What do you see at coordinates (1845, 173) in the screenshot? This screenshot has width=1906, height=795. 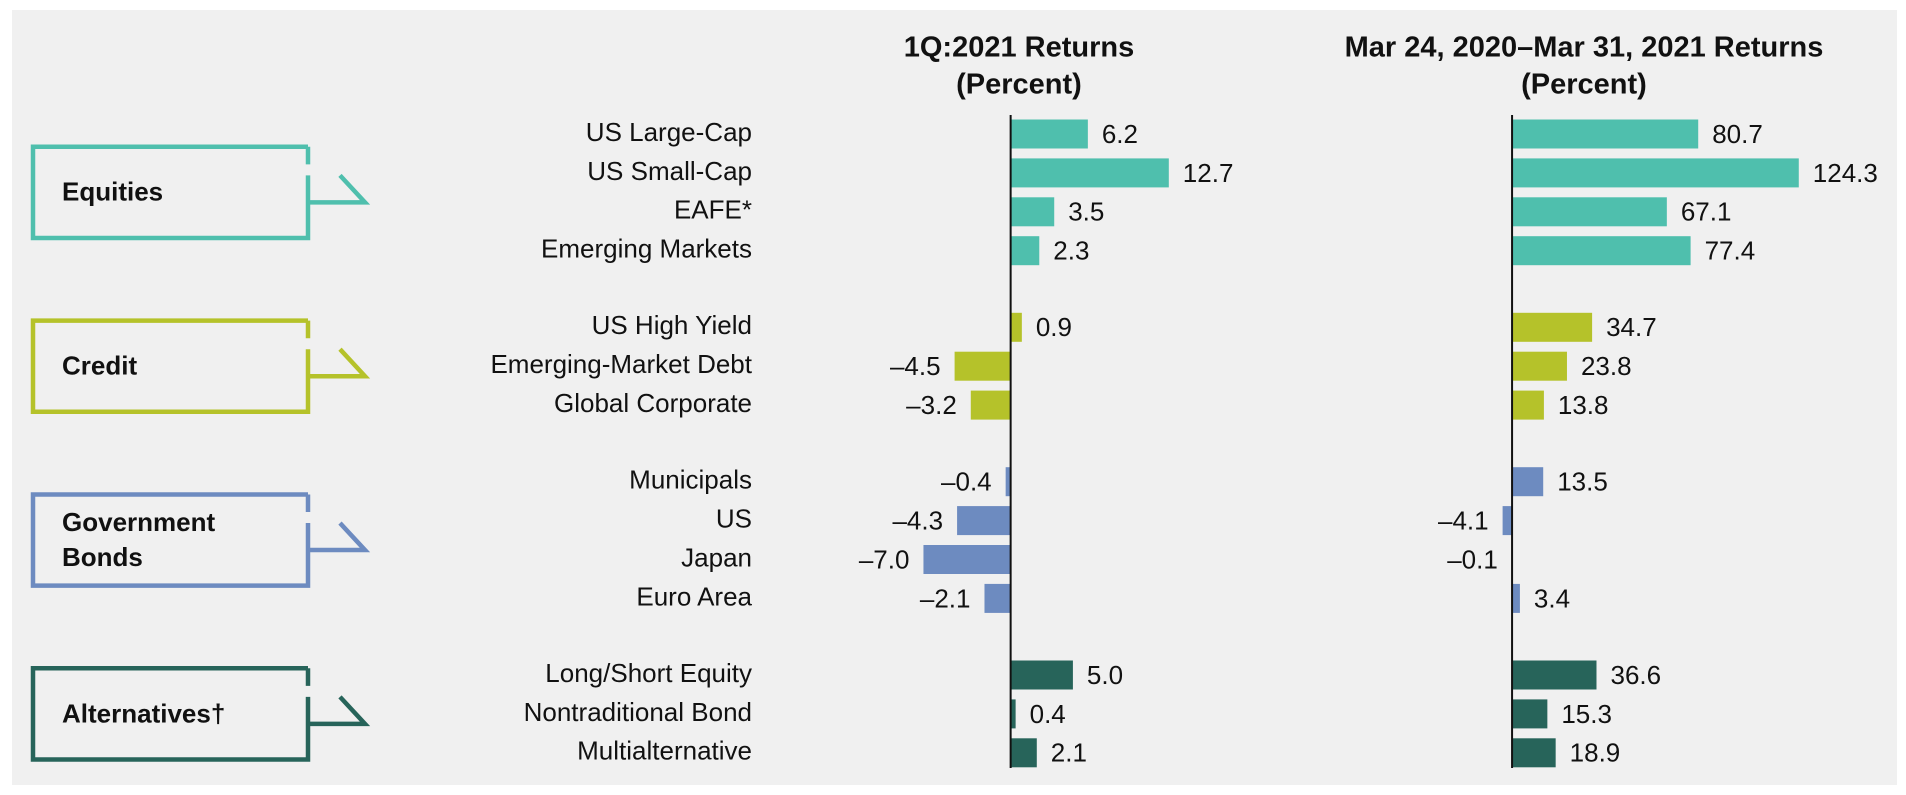 I see `value-label: 124.3` at bounding box center [1845, 173].